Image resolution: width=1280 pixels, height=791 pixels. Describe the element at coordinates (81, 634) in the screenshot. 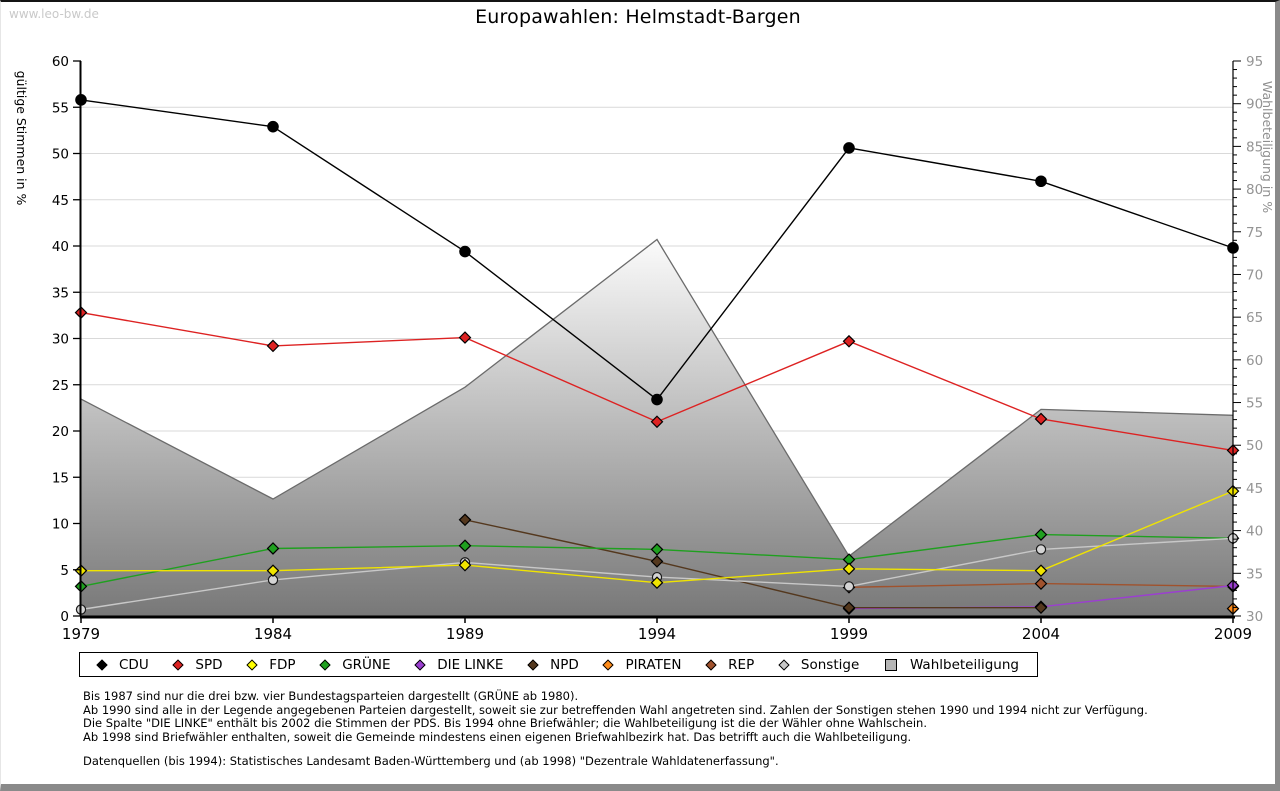

I see `year-label: 1979` at that location.